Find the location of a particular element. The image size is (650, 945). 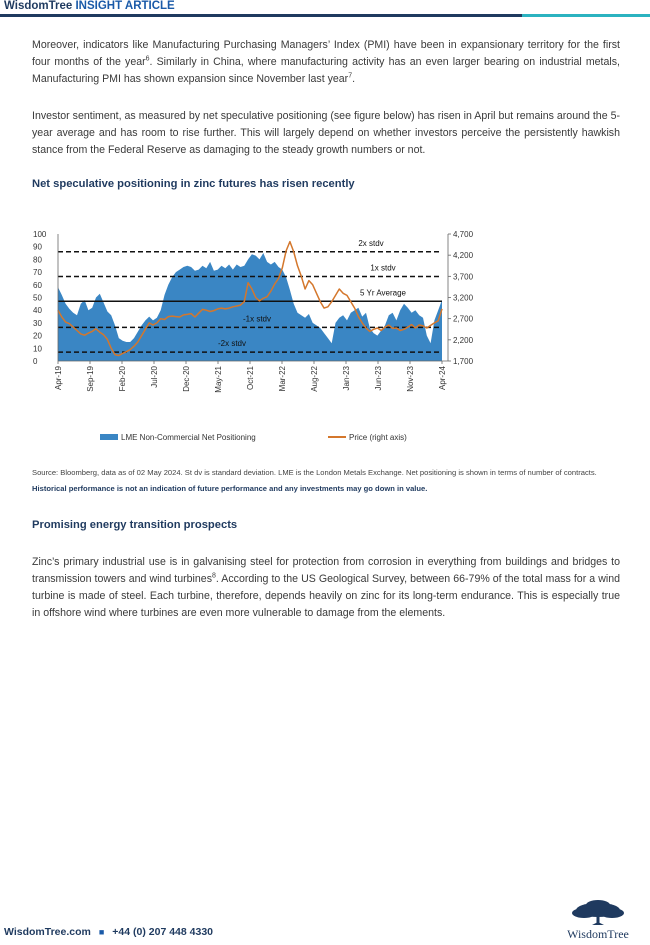

y-right-tick-5: 4,200 is located at coordinates (463, 255).